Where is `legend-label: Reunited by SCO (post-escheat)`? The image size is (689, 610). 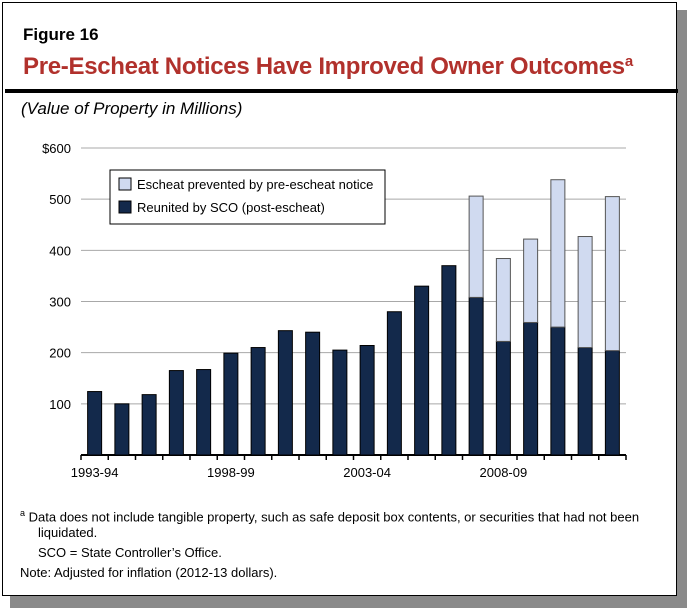 legend-label: Reunited by SCO (post-escheat) is located at coordinates (231, 207).